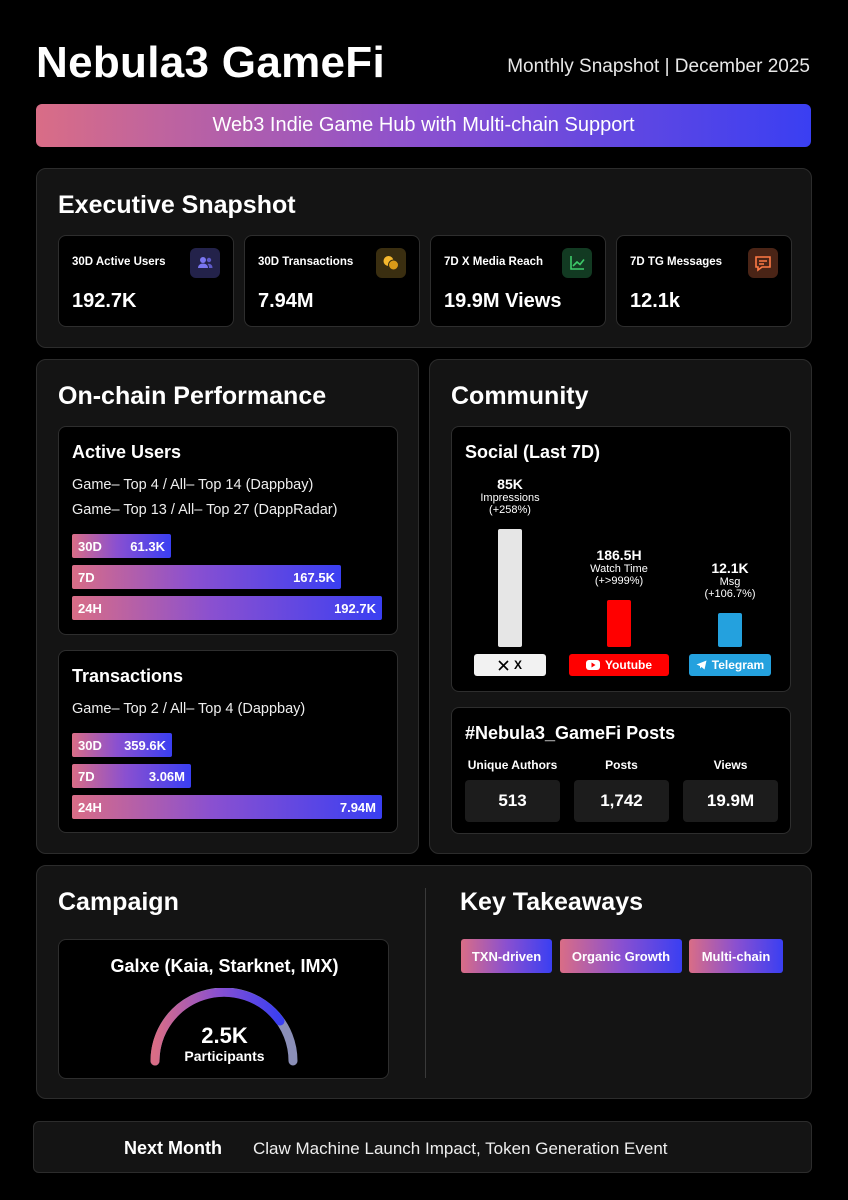  I want to click on kpi-value: 192.7K, so click(104, 301).